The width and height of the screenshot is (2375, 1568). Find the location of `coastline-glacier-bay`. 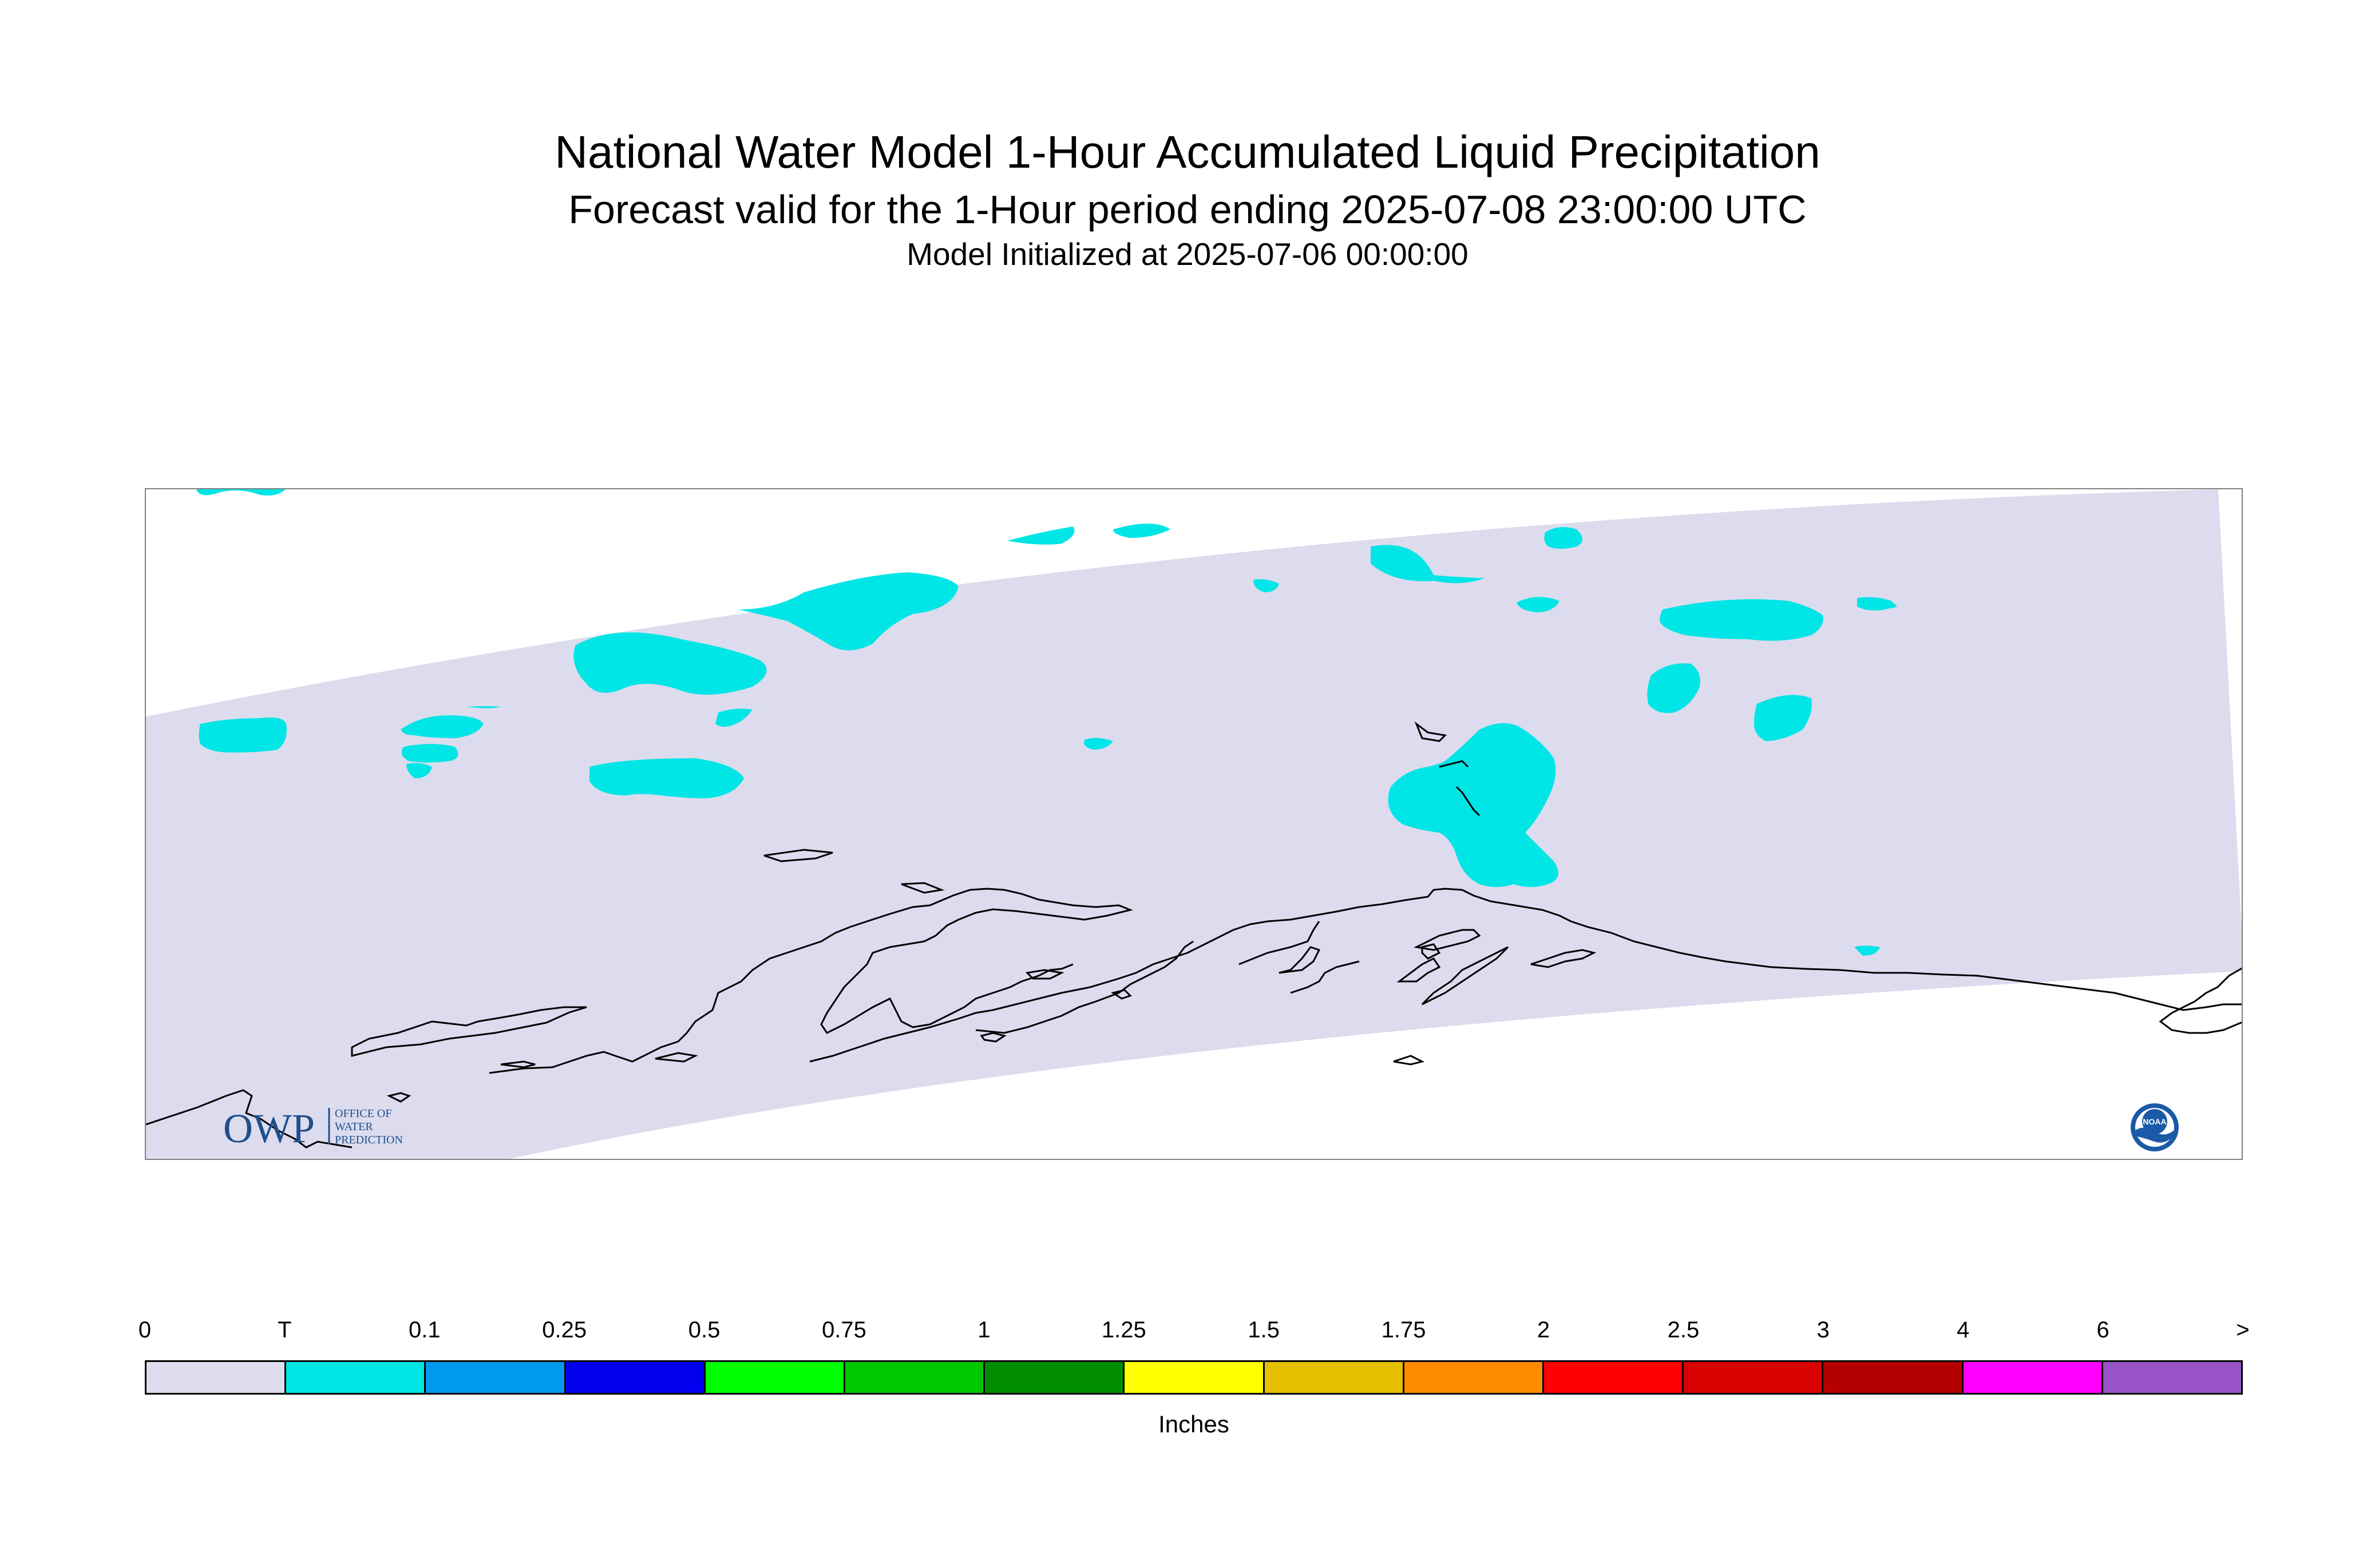

coastline-glacier-bay is located at coordinates (1468, 801).